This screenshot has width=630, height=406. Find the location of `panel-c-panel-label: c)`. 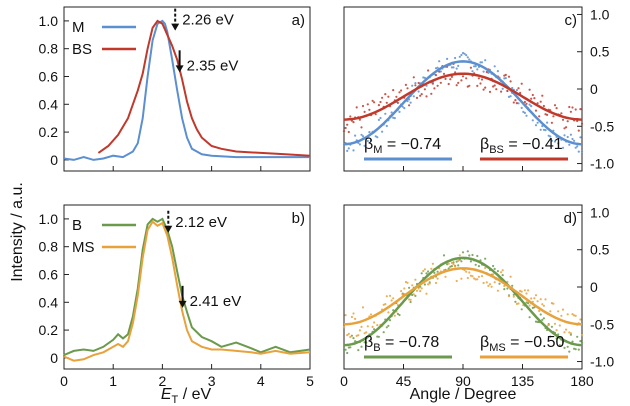

panel-c-panel-label: c) is located at coordinates (571, 20).